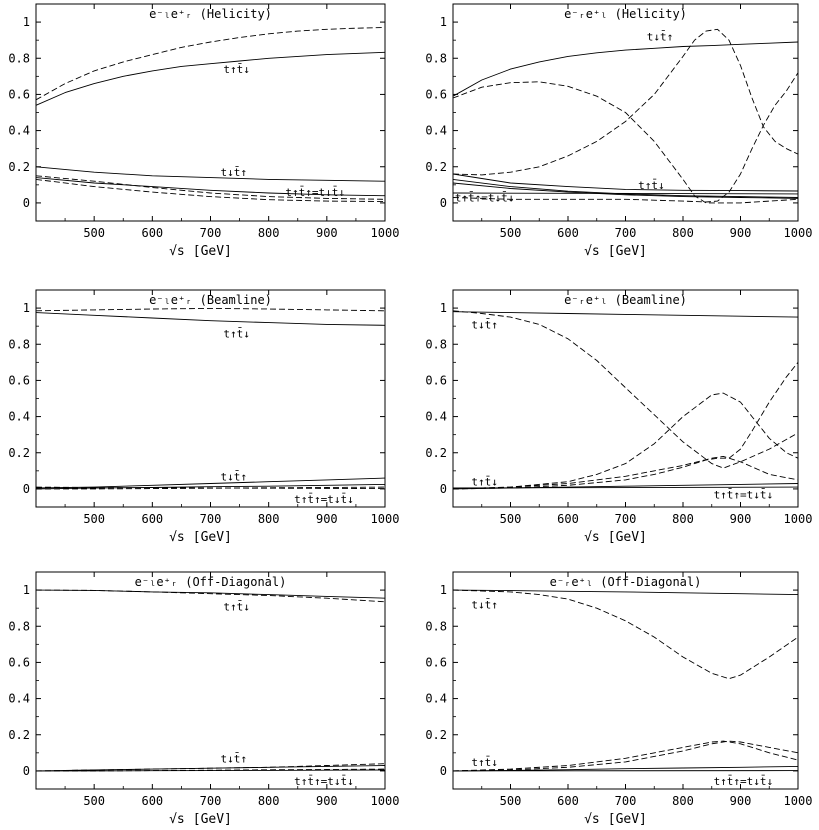 This screenshot has width=819, height=830. What do you see at coordinates (625, 300) in the screenshot?
I see `panel-title: e⁻ᵣe⁺ₗ (Beamline)` at bounding box center [625, 300].